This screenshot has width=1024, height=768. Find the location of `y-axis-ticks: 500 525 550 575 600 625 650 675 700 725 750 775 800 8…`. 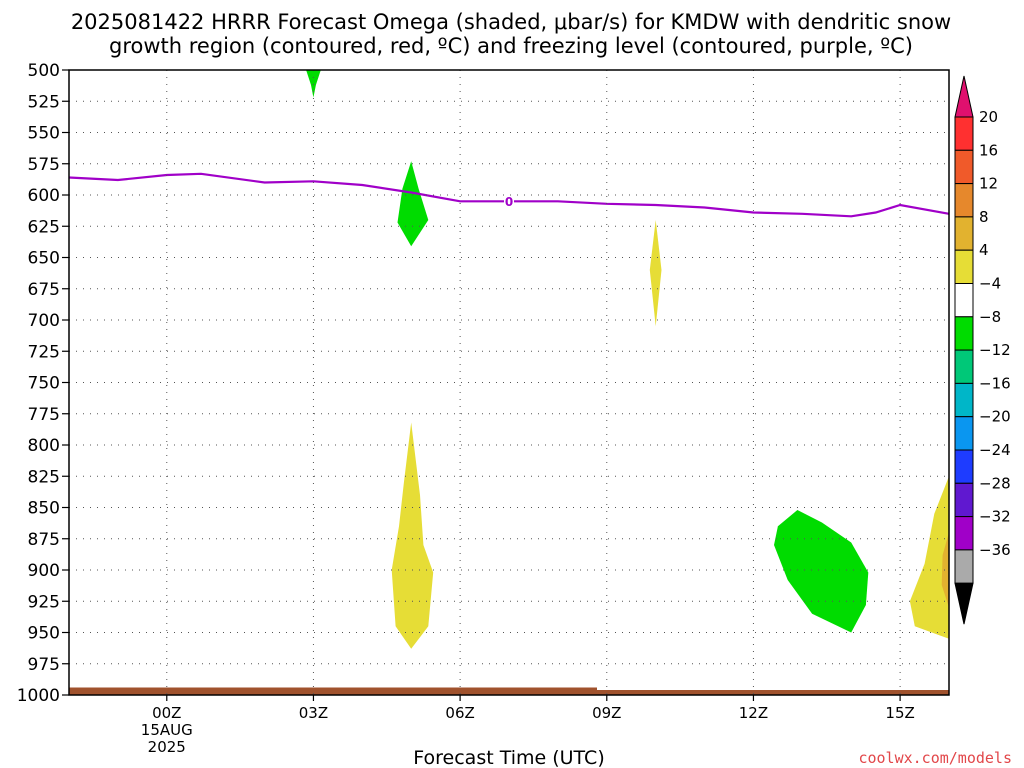

y-axis-ticks: 500 525 550 575 600 625 650 675 700 725 750 775 800 8… is located at coordinates (43, 383).